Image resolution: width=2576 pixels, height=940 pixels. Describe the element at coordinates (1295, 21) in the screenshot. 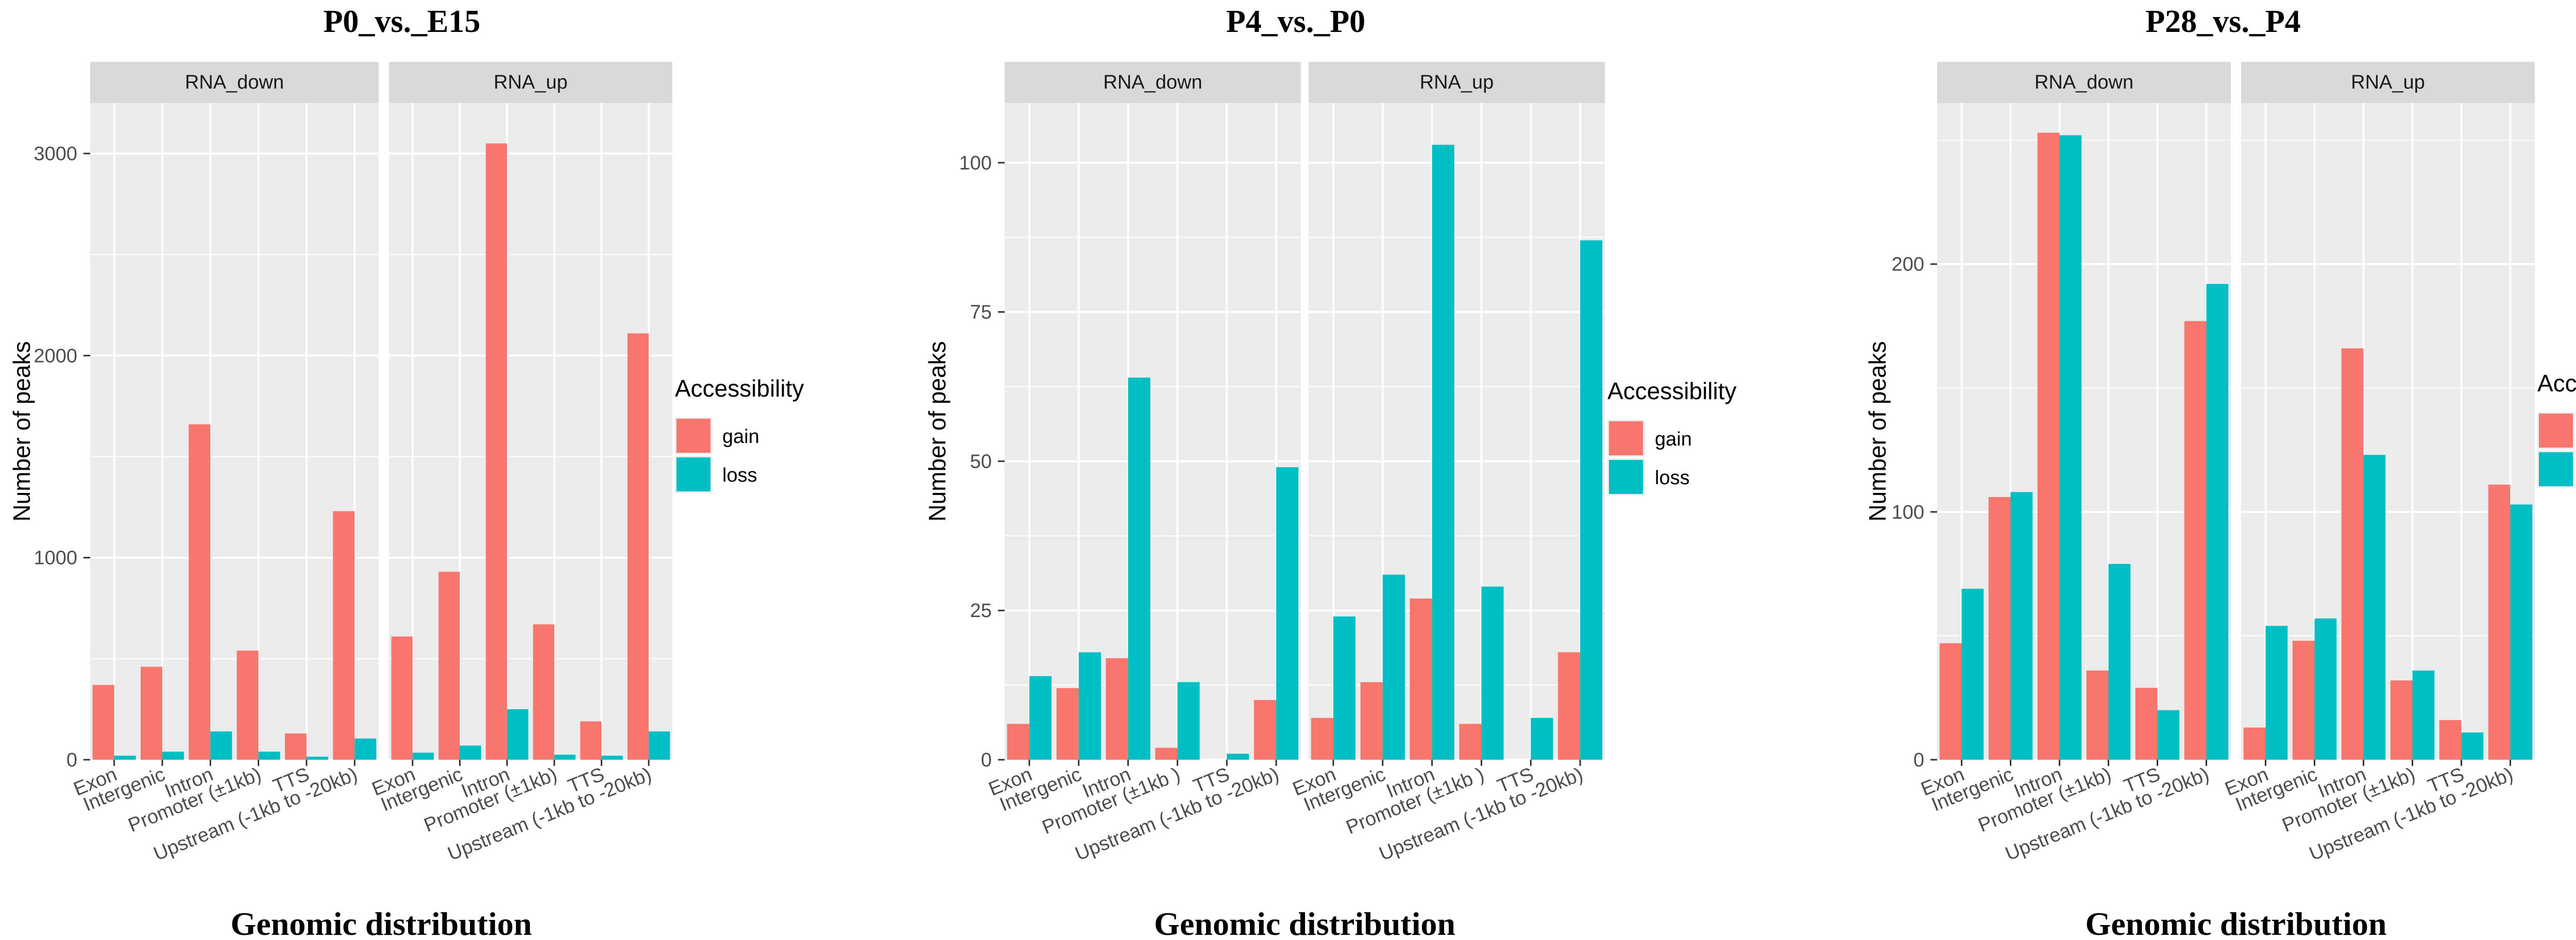

I see `chart-title: P4_vs._P0` at that location.